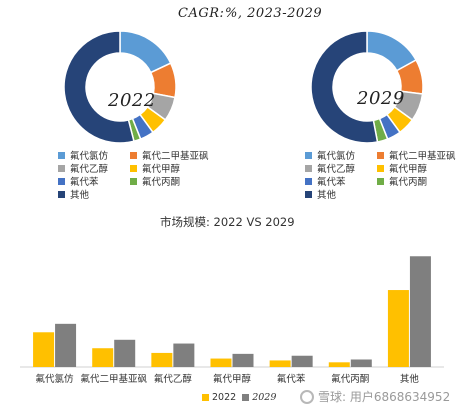  I want to click on watermark: 雪球: 用户6868634952, so click(375, 396).